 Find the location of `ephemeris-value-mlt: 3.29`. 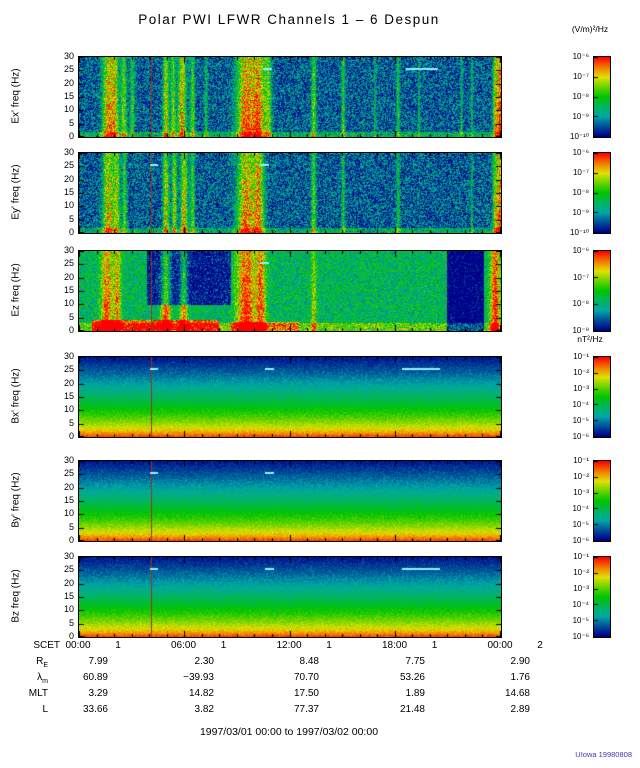

ephemeris-value-mlt: 3.29 is located at coordinates (98, 693).